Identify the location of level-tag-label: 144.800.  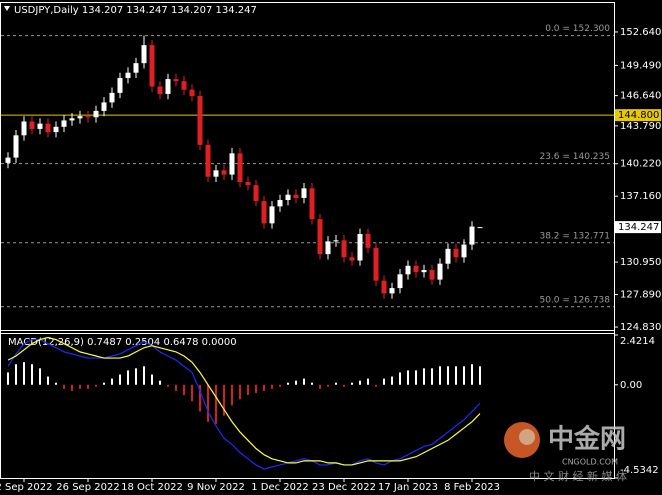
(638, 115).